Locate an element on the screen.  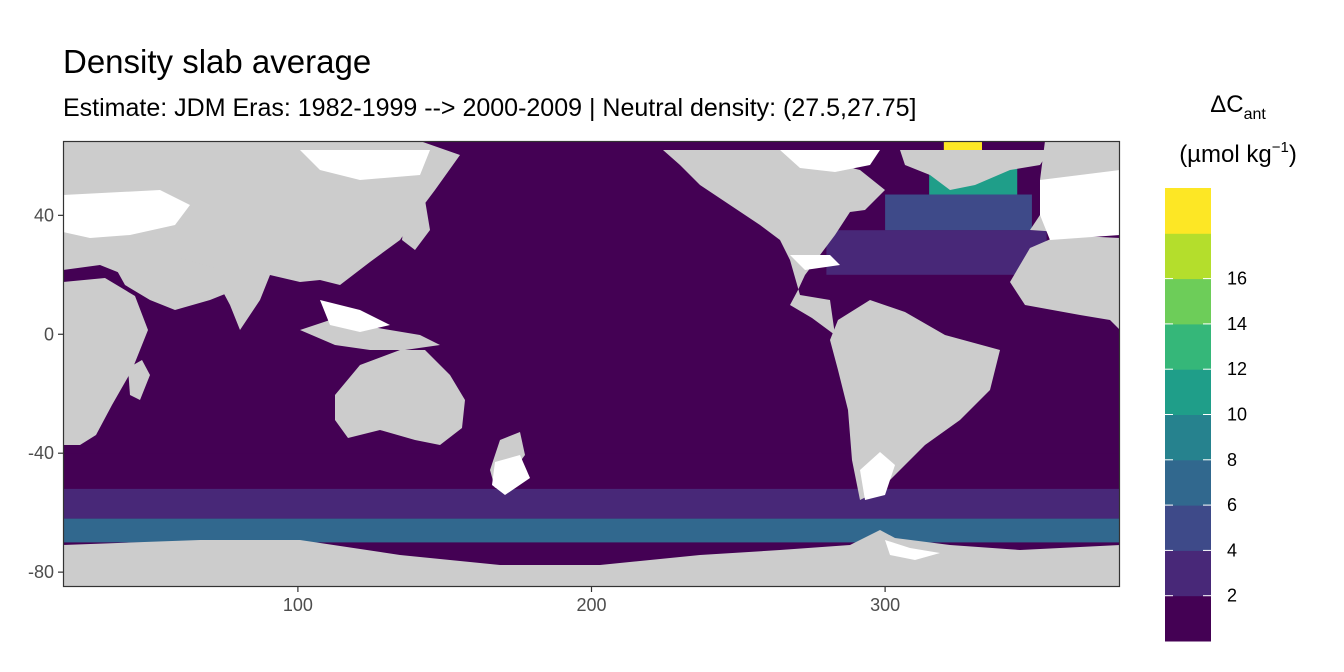
zone-north-atlantic-midlat is located at coordinates (958, 212).